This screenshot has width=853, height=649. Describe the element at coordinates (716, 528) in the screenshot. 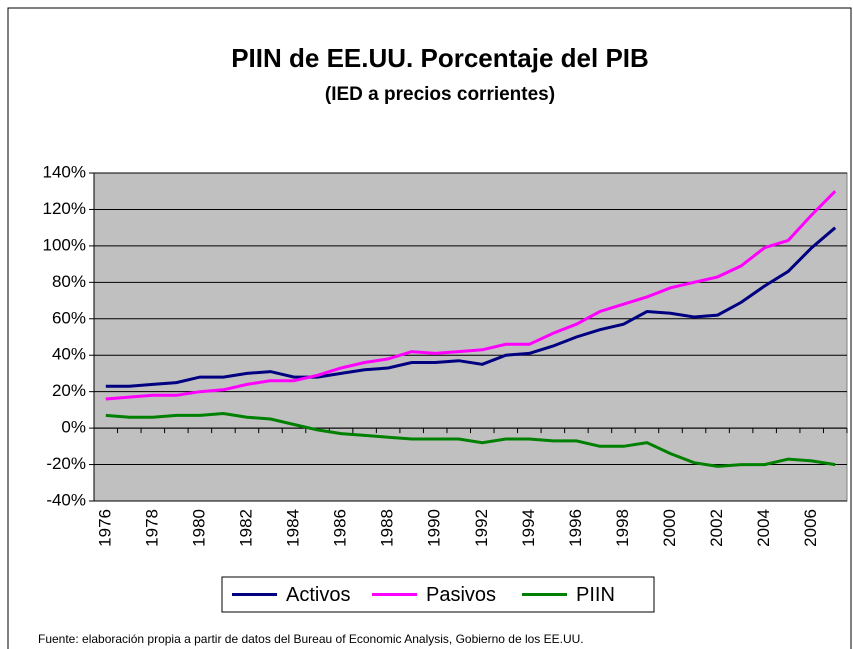

I see `x-tick-label: 2002` at that location.